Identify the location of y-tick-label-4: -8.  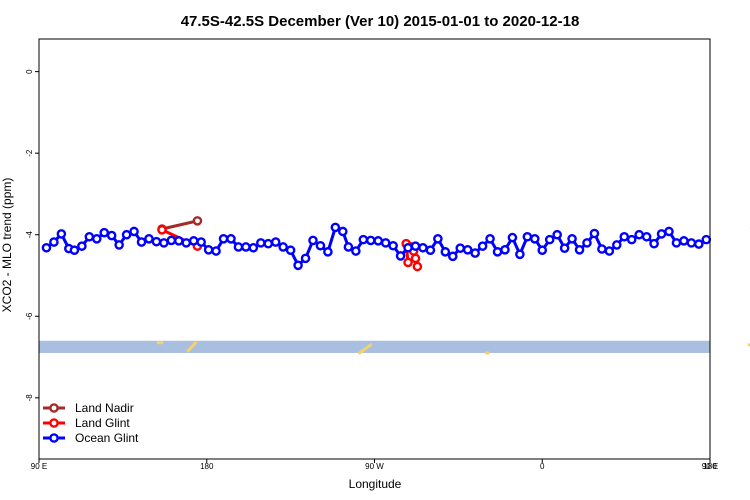
(29, 398).